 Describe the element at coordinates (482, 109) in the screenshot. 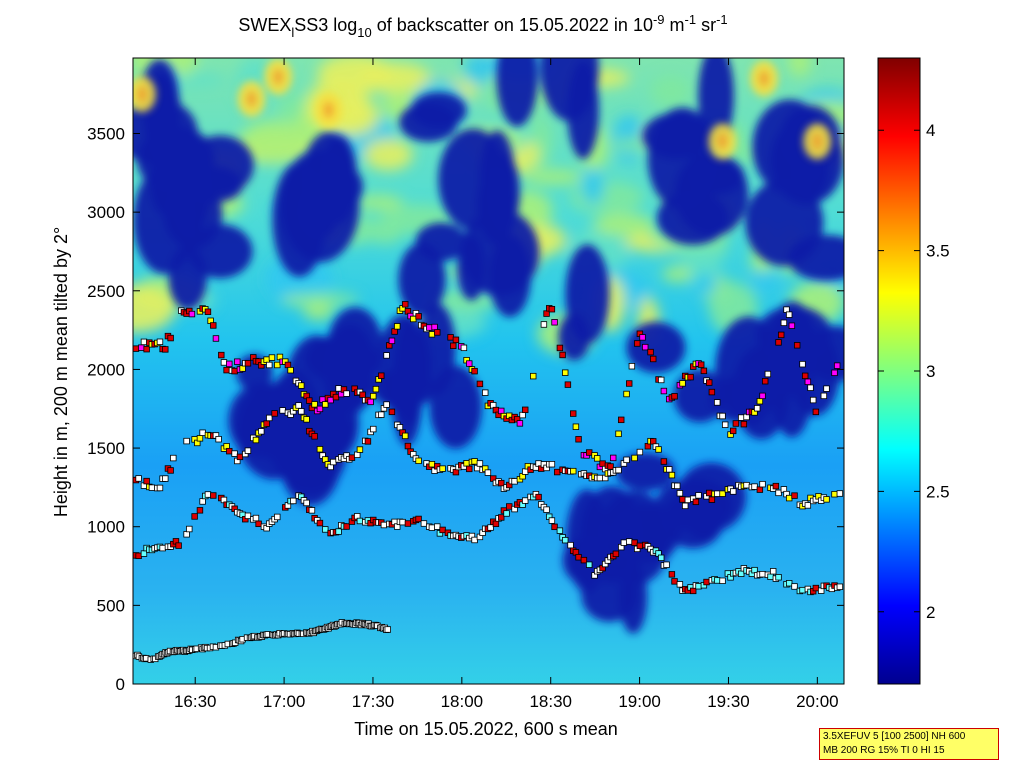

I see `strong-backscatter-patches` at that location.